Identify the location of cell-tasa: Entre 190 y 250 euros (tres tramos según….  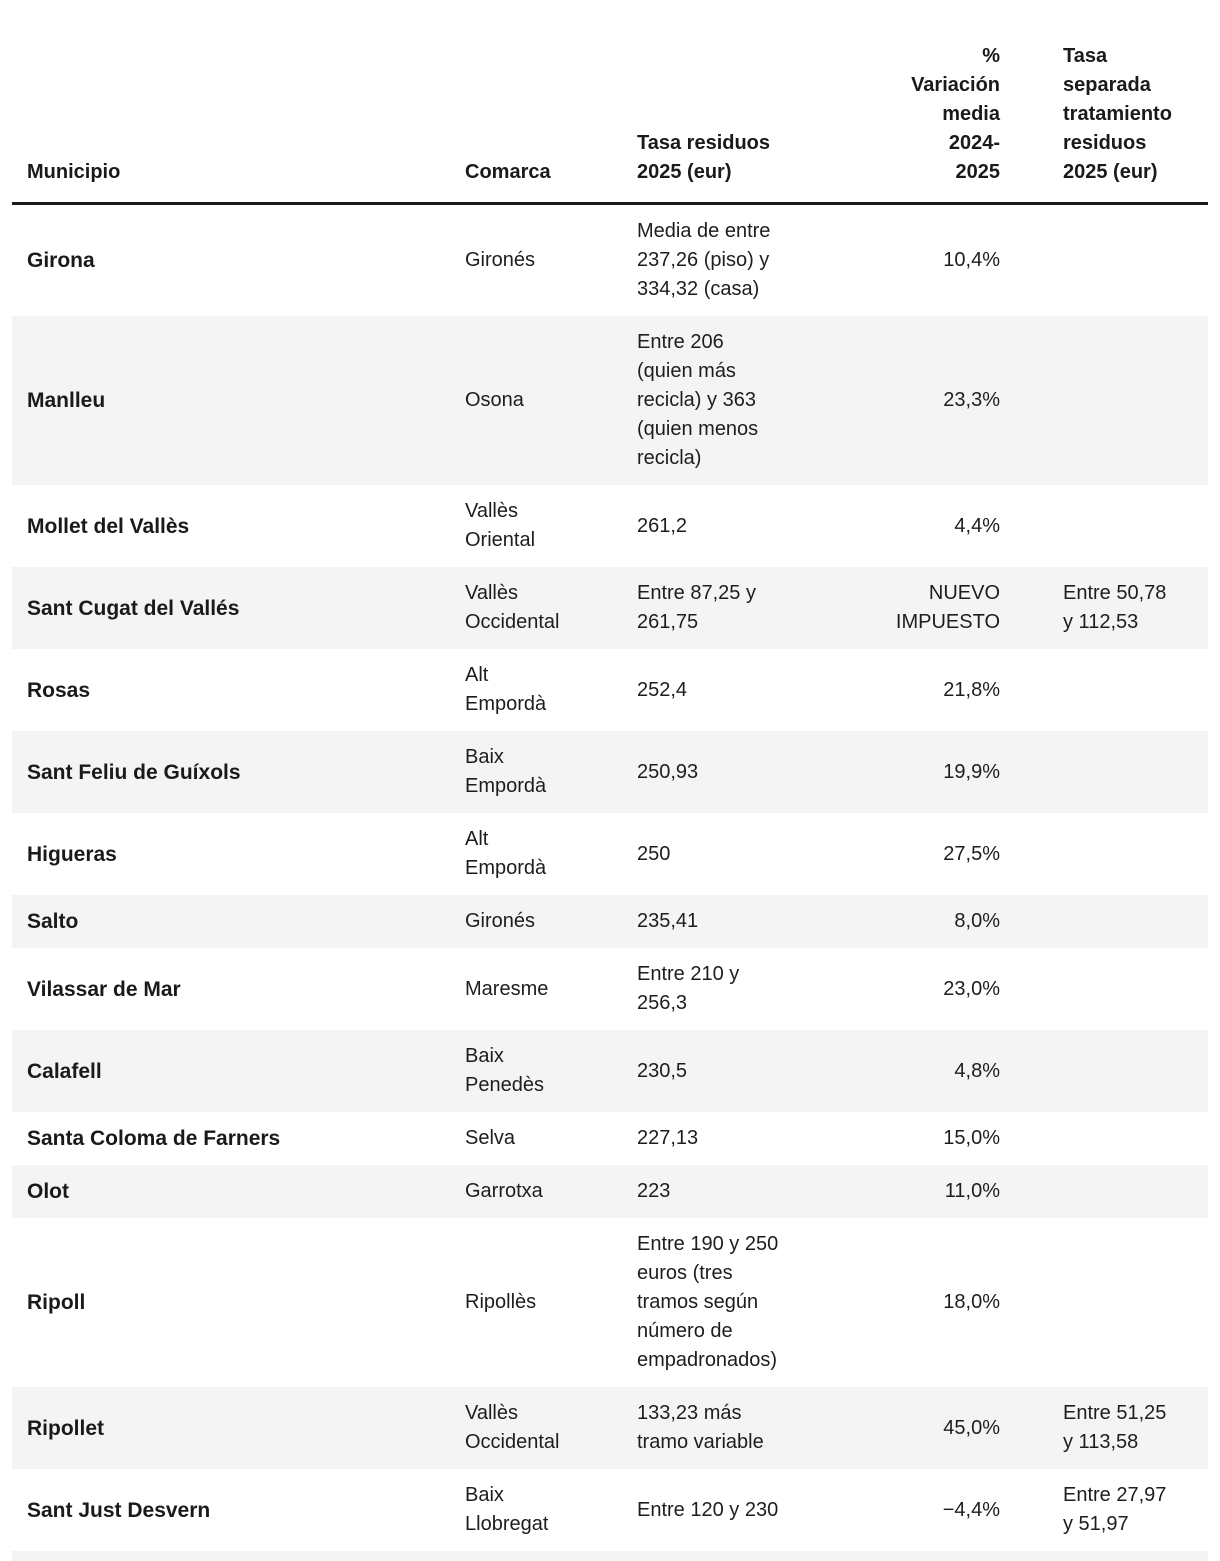
(708, 1302).